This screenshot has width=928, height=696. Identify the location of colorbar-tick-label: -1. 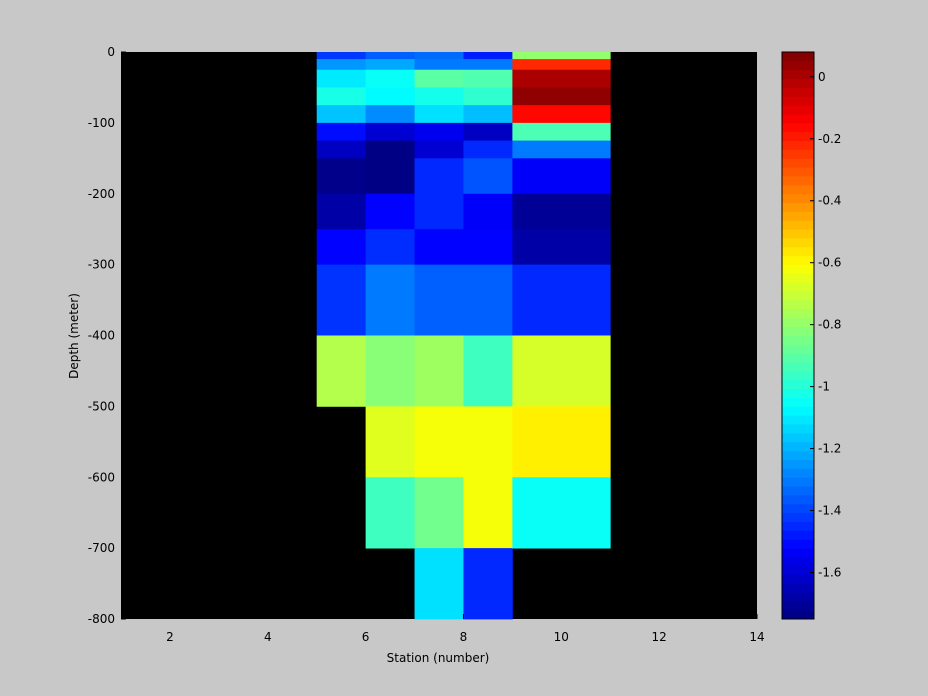
(824, 387).